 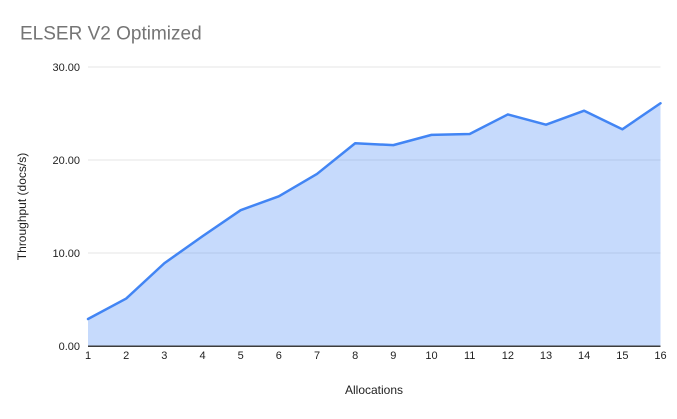 What do you see at coordinates (241, 356) in the screenshot?
I see `x-tick-label: 5` at bounding box center [241, 356].